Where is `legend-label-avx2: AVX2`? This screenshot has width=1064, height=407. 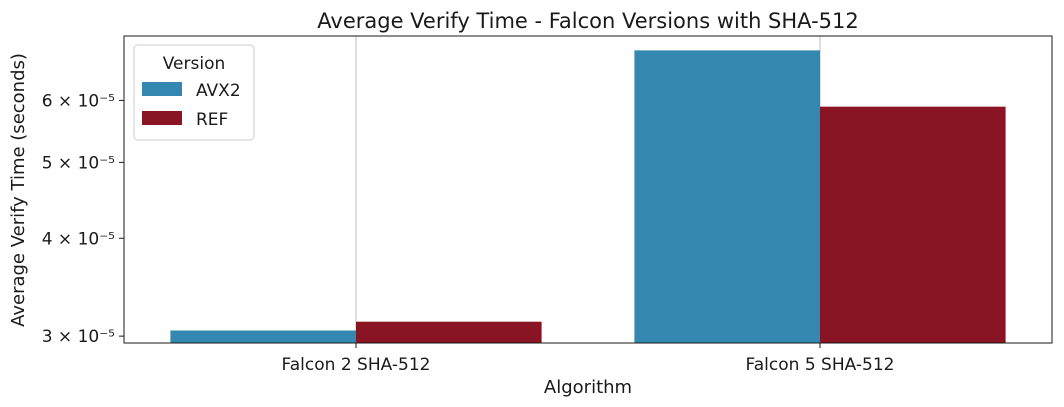
legend-label-avx2: AVX2 is located at coordinates (218, 91).